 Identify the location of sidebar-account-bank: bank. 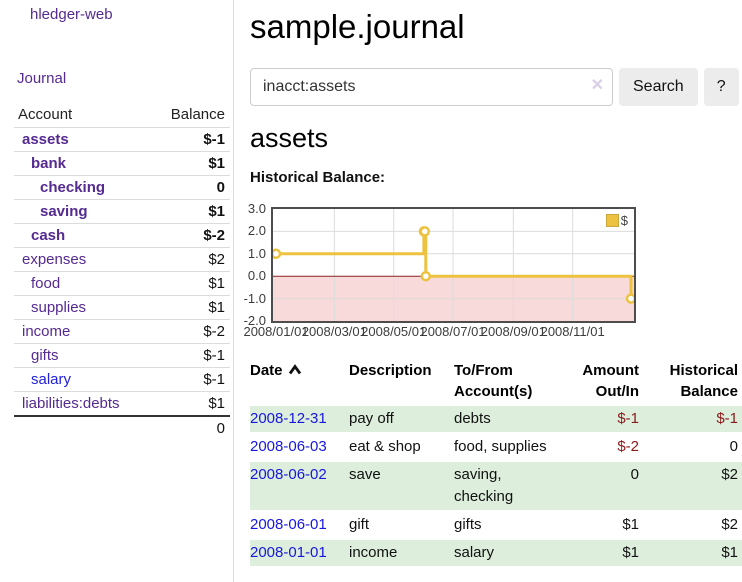
(49, 163).